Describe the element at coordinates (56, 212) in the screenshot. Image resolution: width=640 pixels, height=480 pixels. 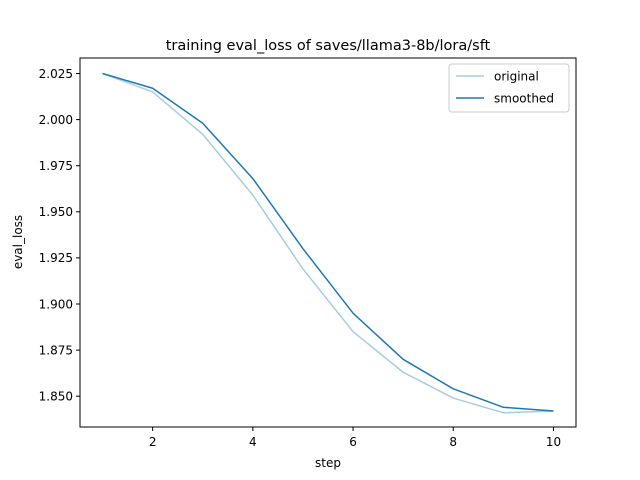
I see `y-tick-label: 1.950` at that location.